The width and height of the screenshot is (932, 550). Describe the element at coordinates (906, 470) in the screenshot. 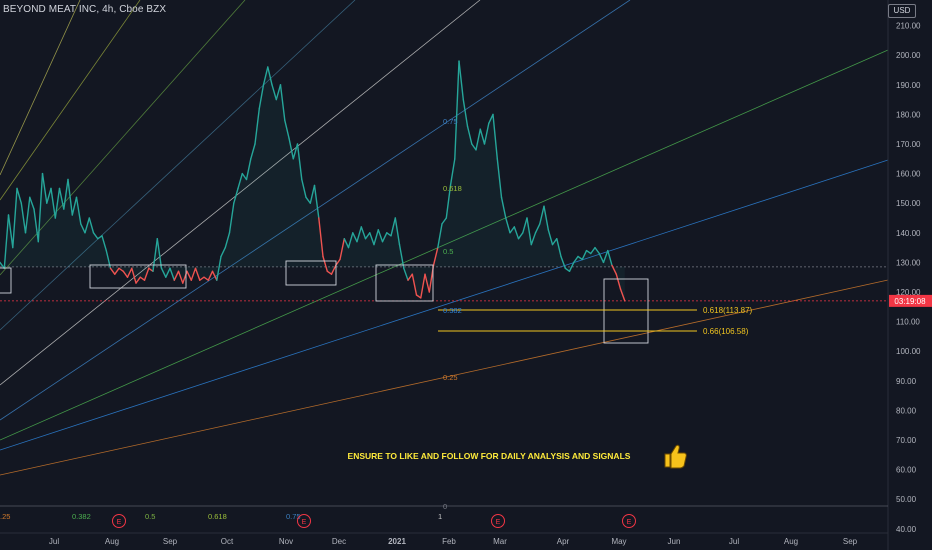

I see `price-tick-label: 60.00` at that location.